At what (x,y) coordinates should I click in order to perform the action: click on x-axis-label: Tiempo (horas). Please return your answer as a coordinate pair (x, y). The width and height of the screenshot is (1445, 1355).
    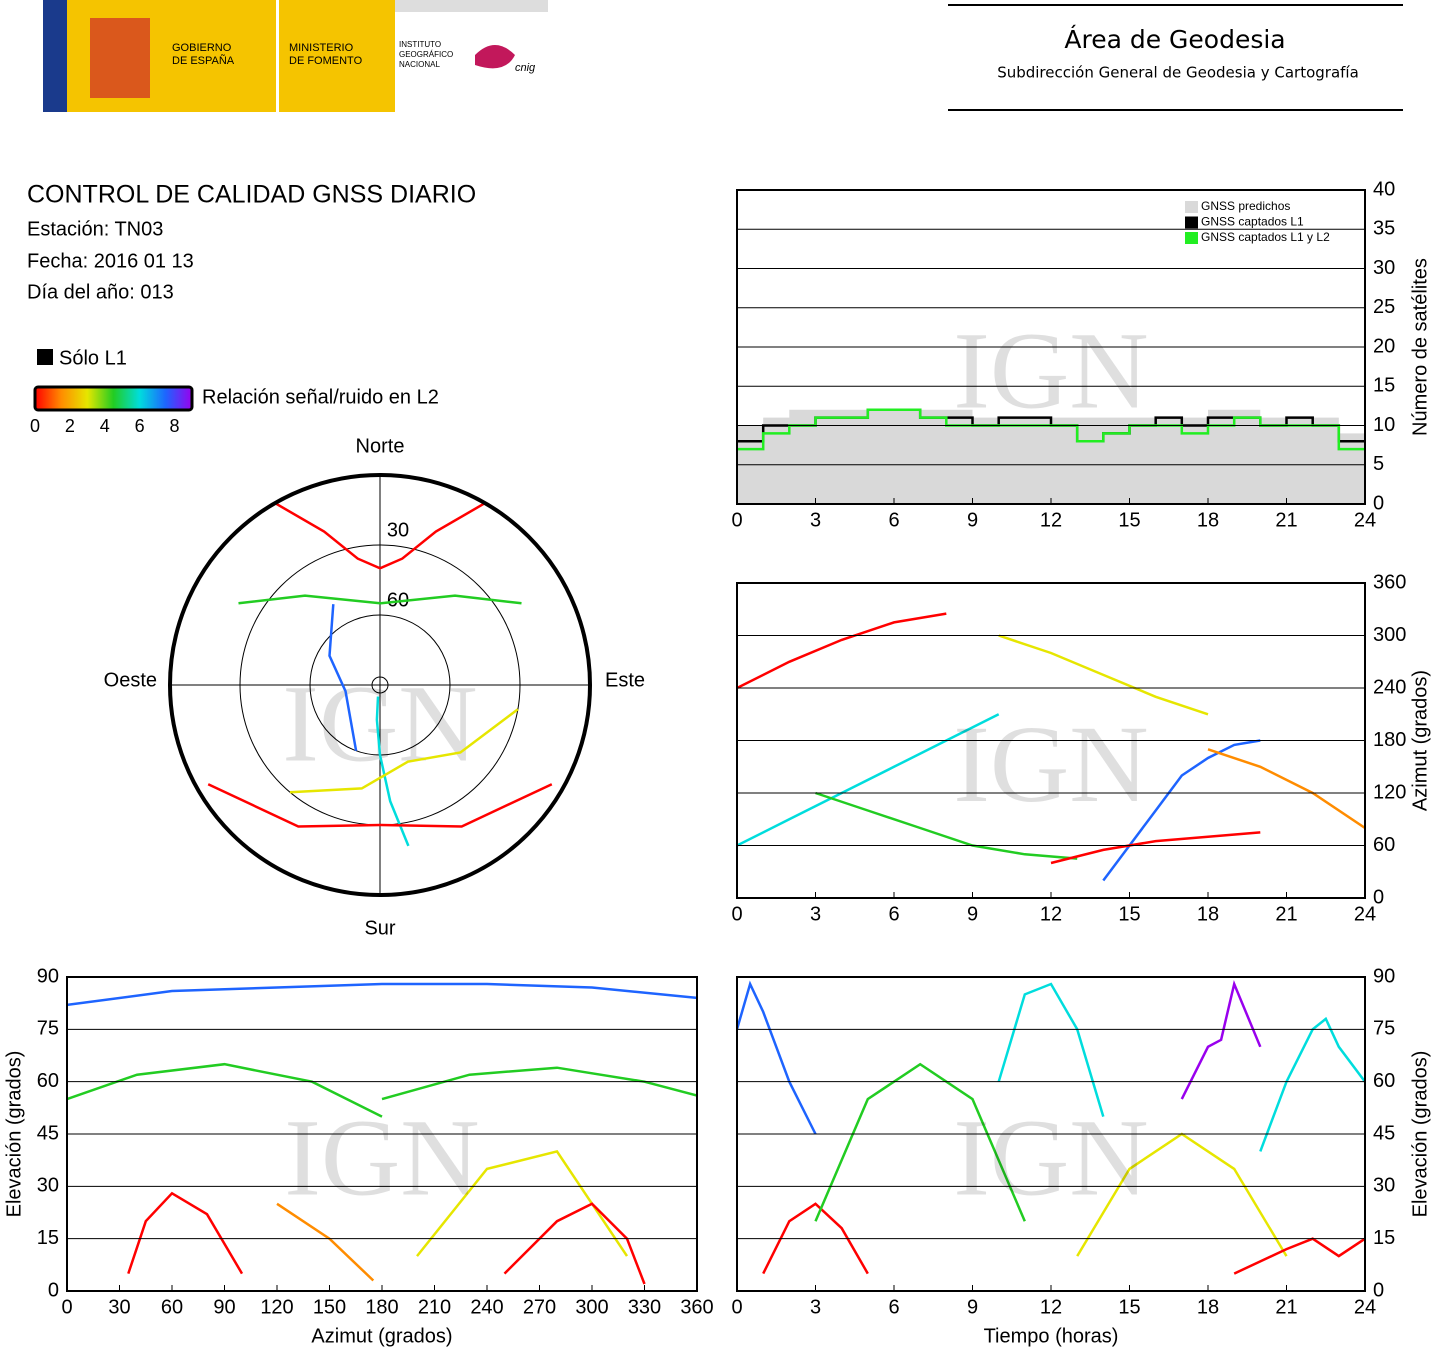
    Looking at the image, I should click on (1051, 1336).